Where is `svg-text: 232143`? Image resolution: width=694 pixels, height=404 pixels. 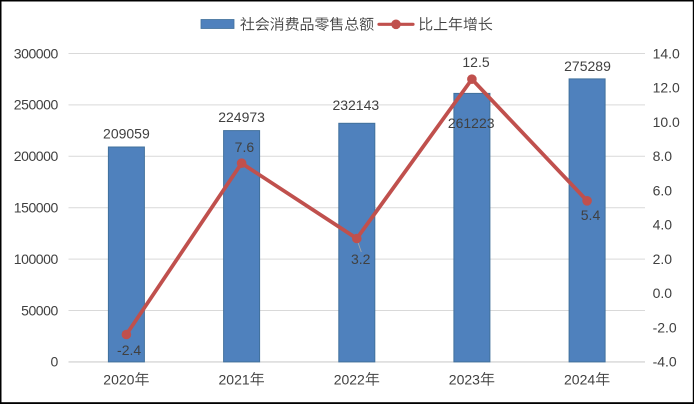
svg-text: 232143 is located at coordinates (355, 105).